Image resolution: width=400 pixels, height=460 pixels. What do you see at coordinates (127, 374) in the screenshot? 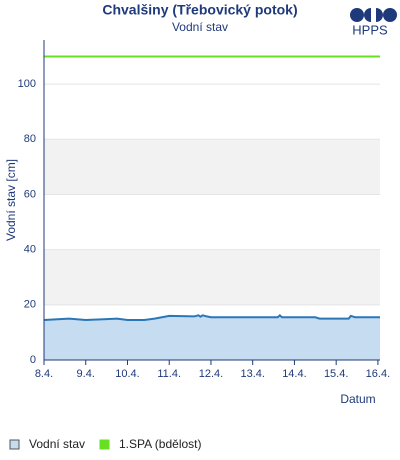
I see `x-tick-label: 10.4.` at bounding box center [127, 374].